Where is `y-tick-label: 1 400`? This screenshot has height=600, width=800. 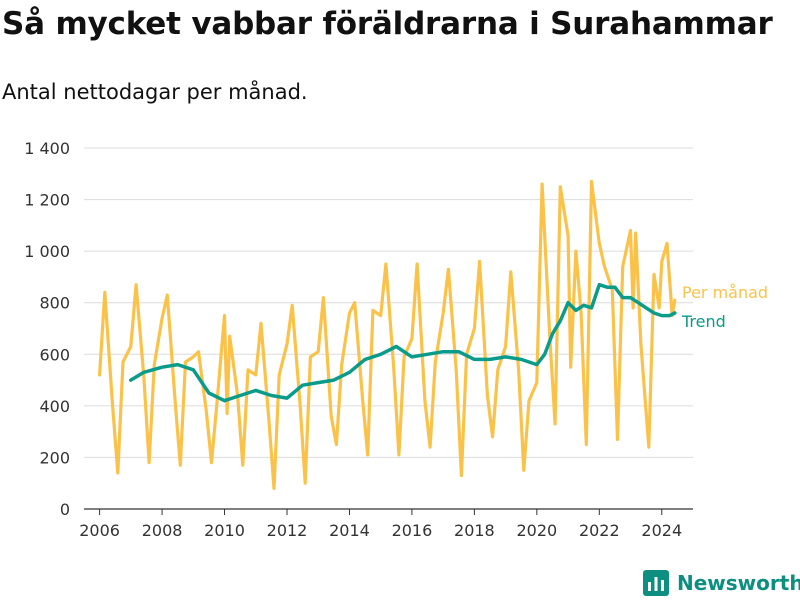
y-tick-label: 1 400 is located at coordinates (47, 148).